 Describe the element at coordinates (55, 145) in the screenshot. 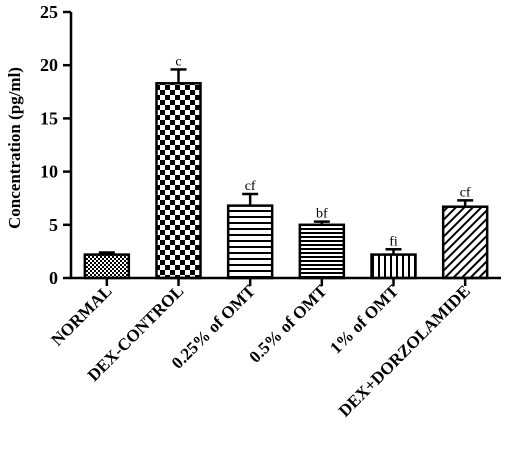

I see `y-axis-ticks: 0 5 10 15 20 25` at that location.